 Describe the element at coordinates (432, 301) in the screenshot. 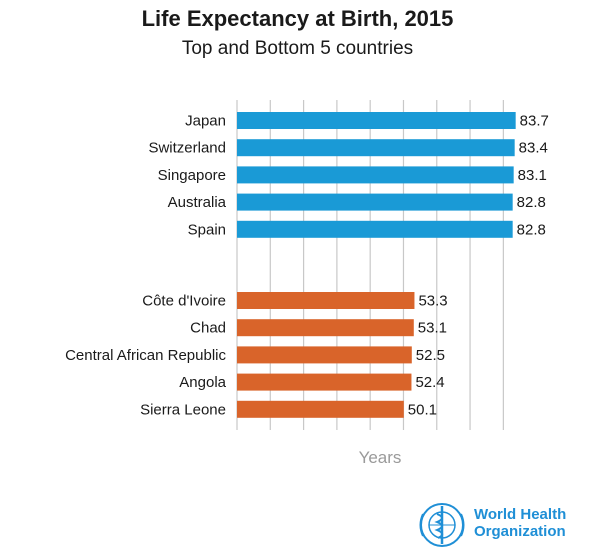

I see `value-label: 53.3` at that location.